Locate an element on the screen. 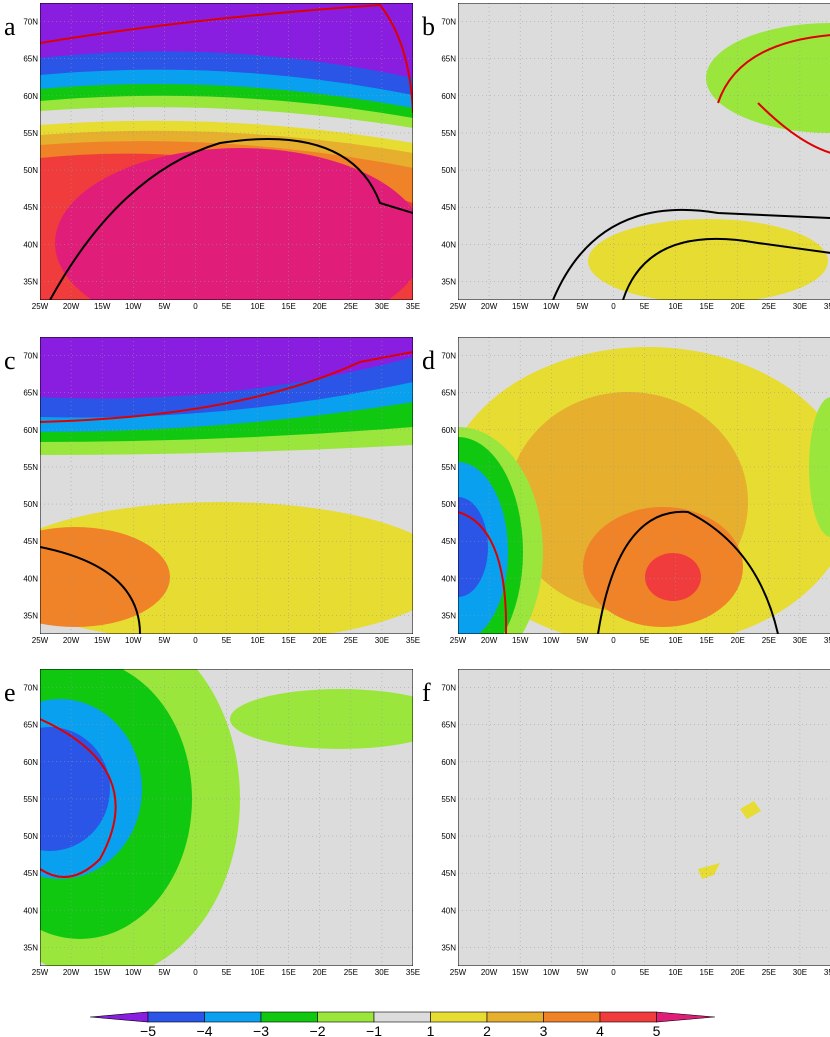  panel-label: c is located at coordinates (10, 360).